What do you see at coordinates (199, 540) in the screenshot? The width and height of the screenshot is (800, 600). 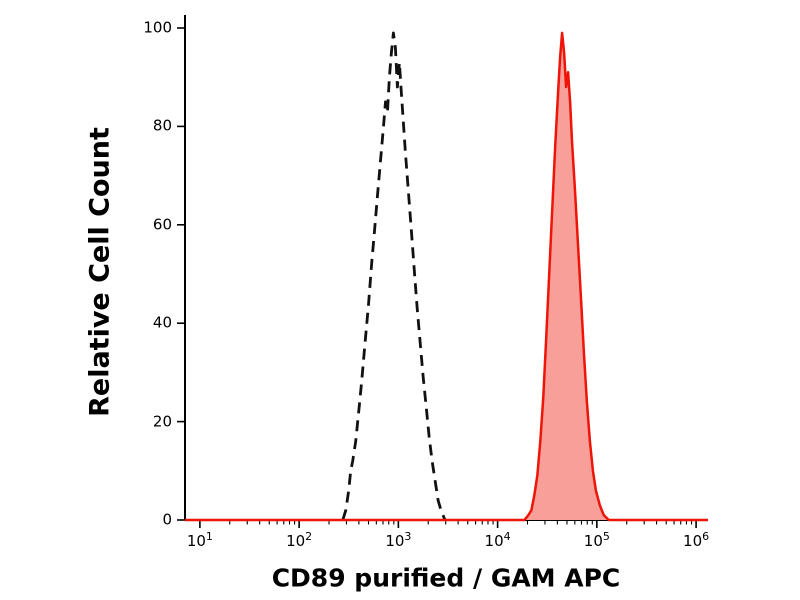 I see `x-tick-label: 10¹` at bounding box center [199, 540].